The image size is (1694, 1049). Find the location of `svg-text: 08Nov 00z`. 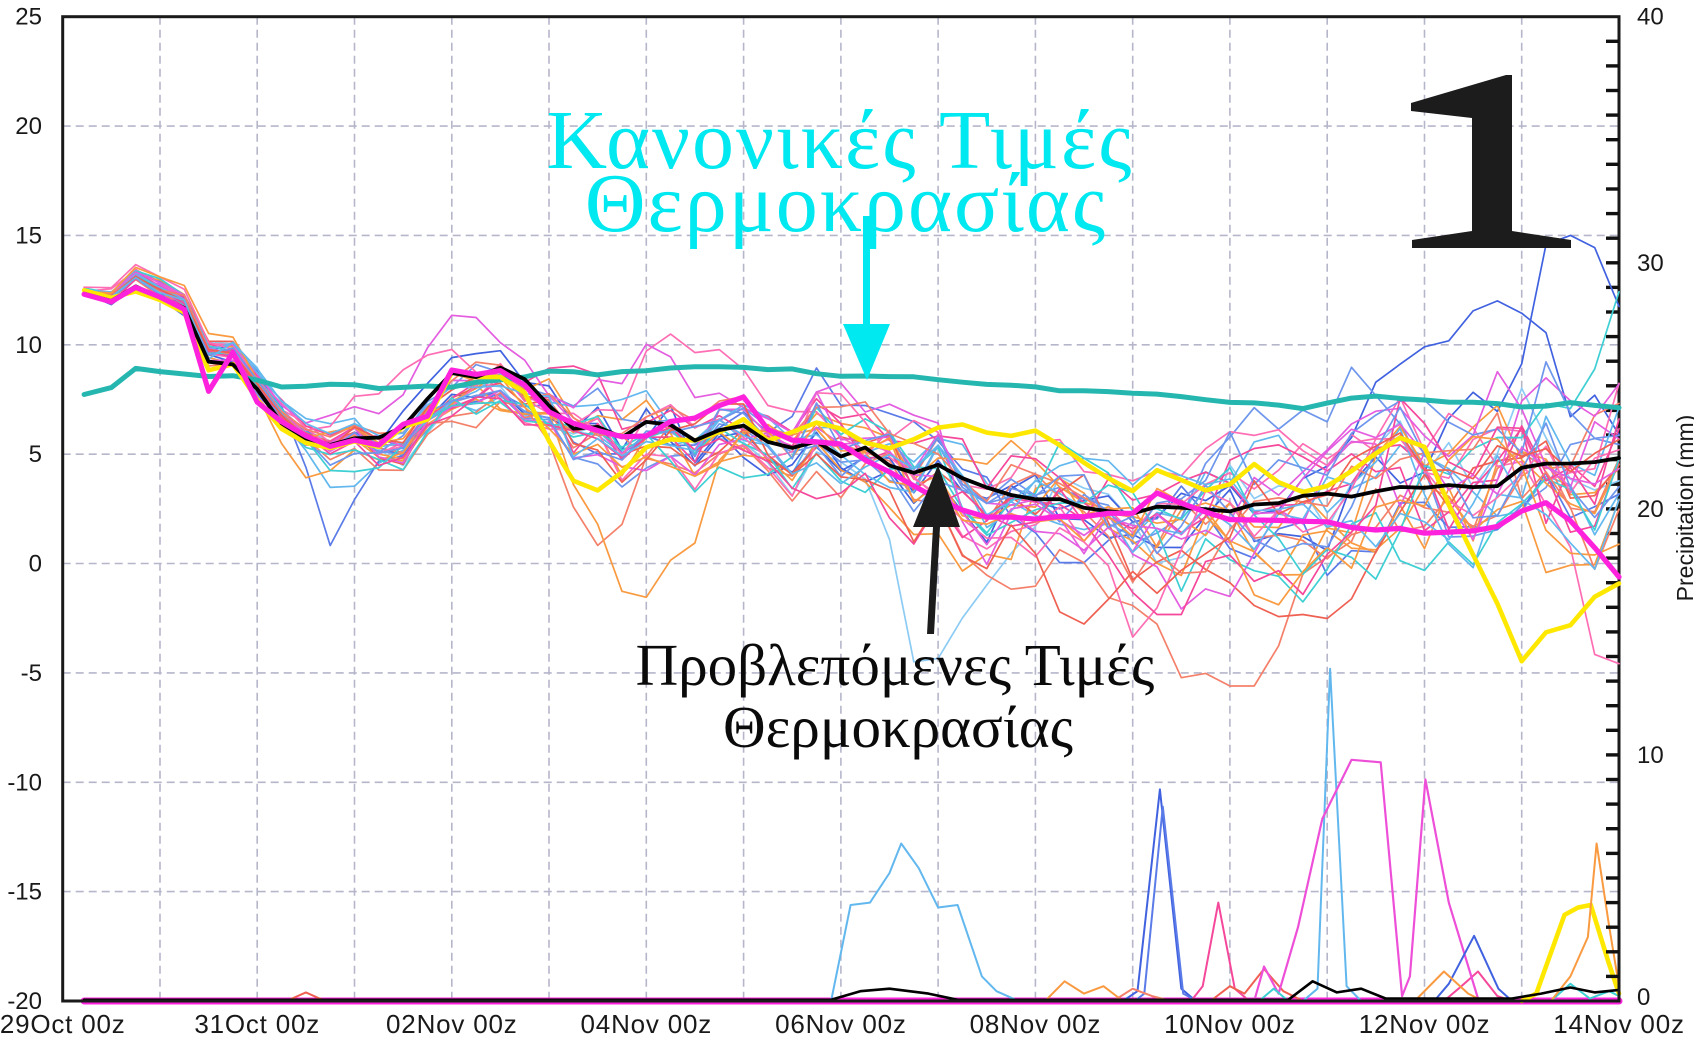

svg-text: 08Nov 00z is located at coordinates (1036, 1024).